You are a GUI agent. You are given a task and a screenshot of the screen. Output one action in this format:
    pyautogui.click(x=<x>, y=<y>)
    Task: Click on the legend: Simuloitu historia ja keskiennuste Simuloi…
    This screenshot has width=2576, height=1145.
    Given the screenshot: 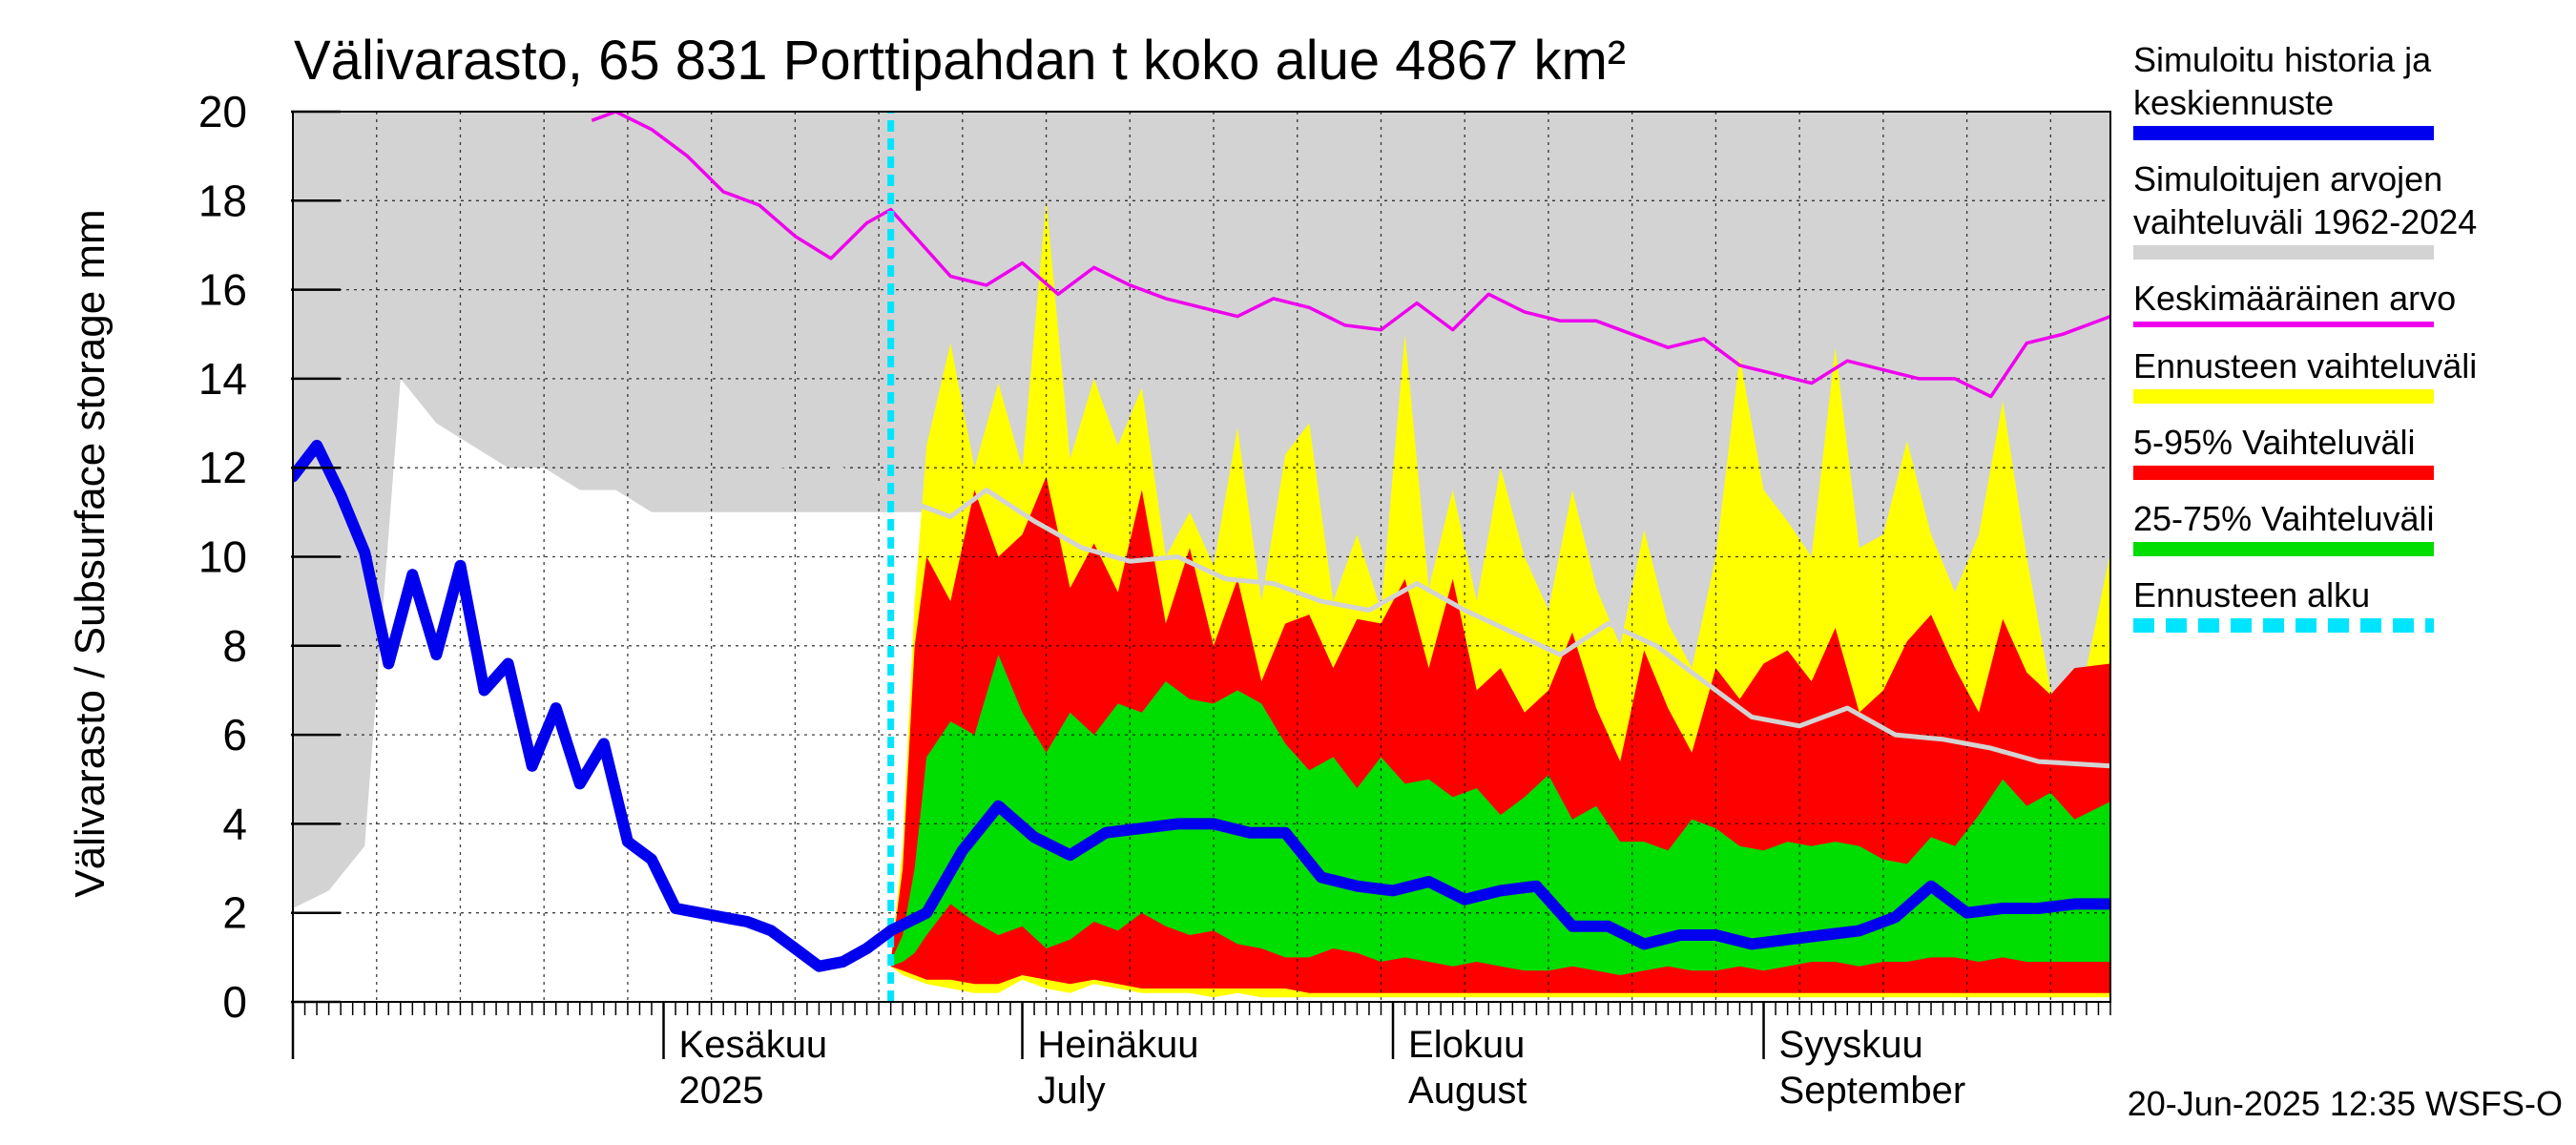 What is the action you would take?
    pyautogui.click(x=2348, y=344)
    